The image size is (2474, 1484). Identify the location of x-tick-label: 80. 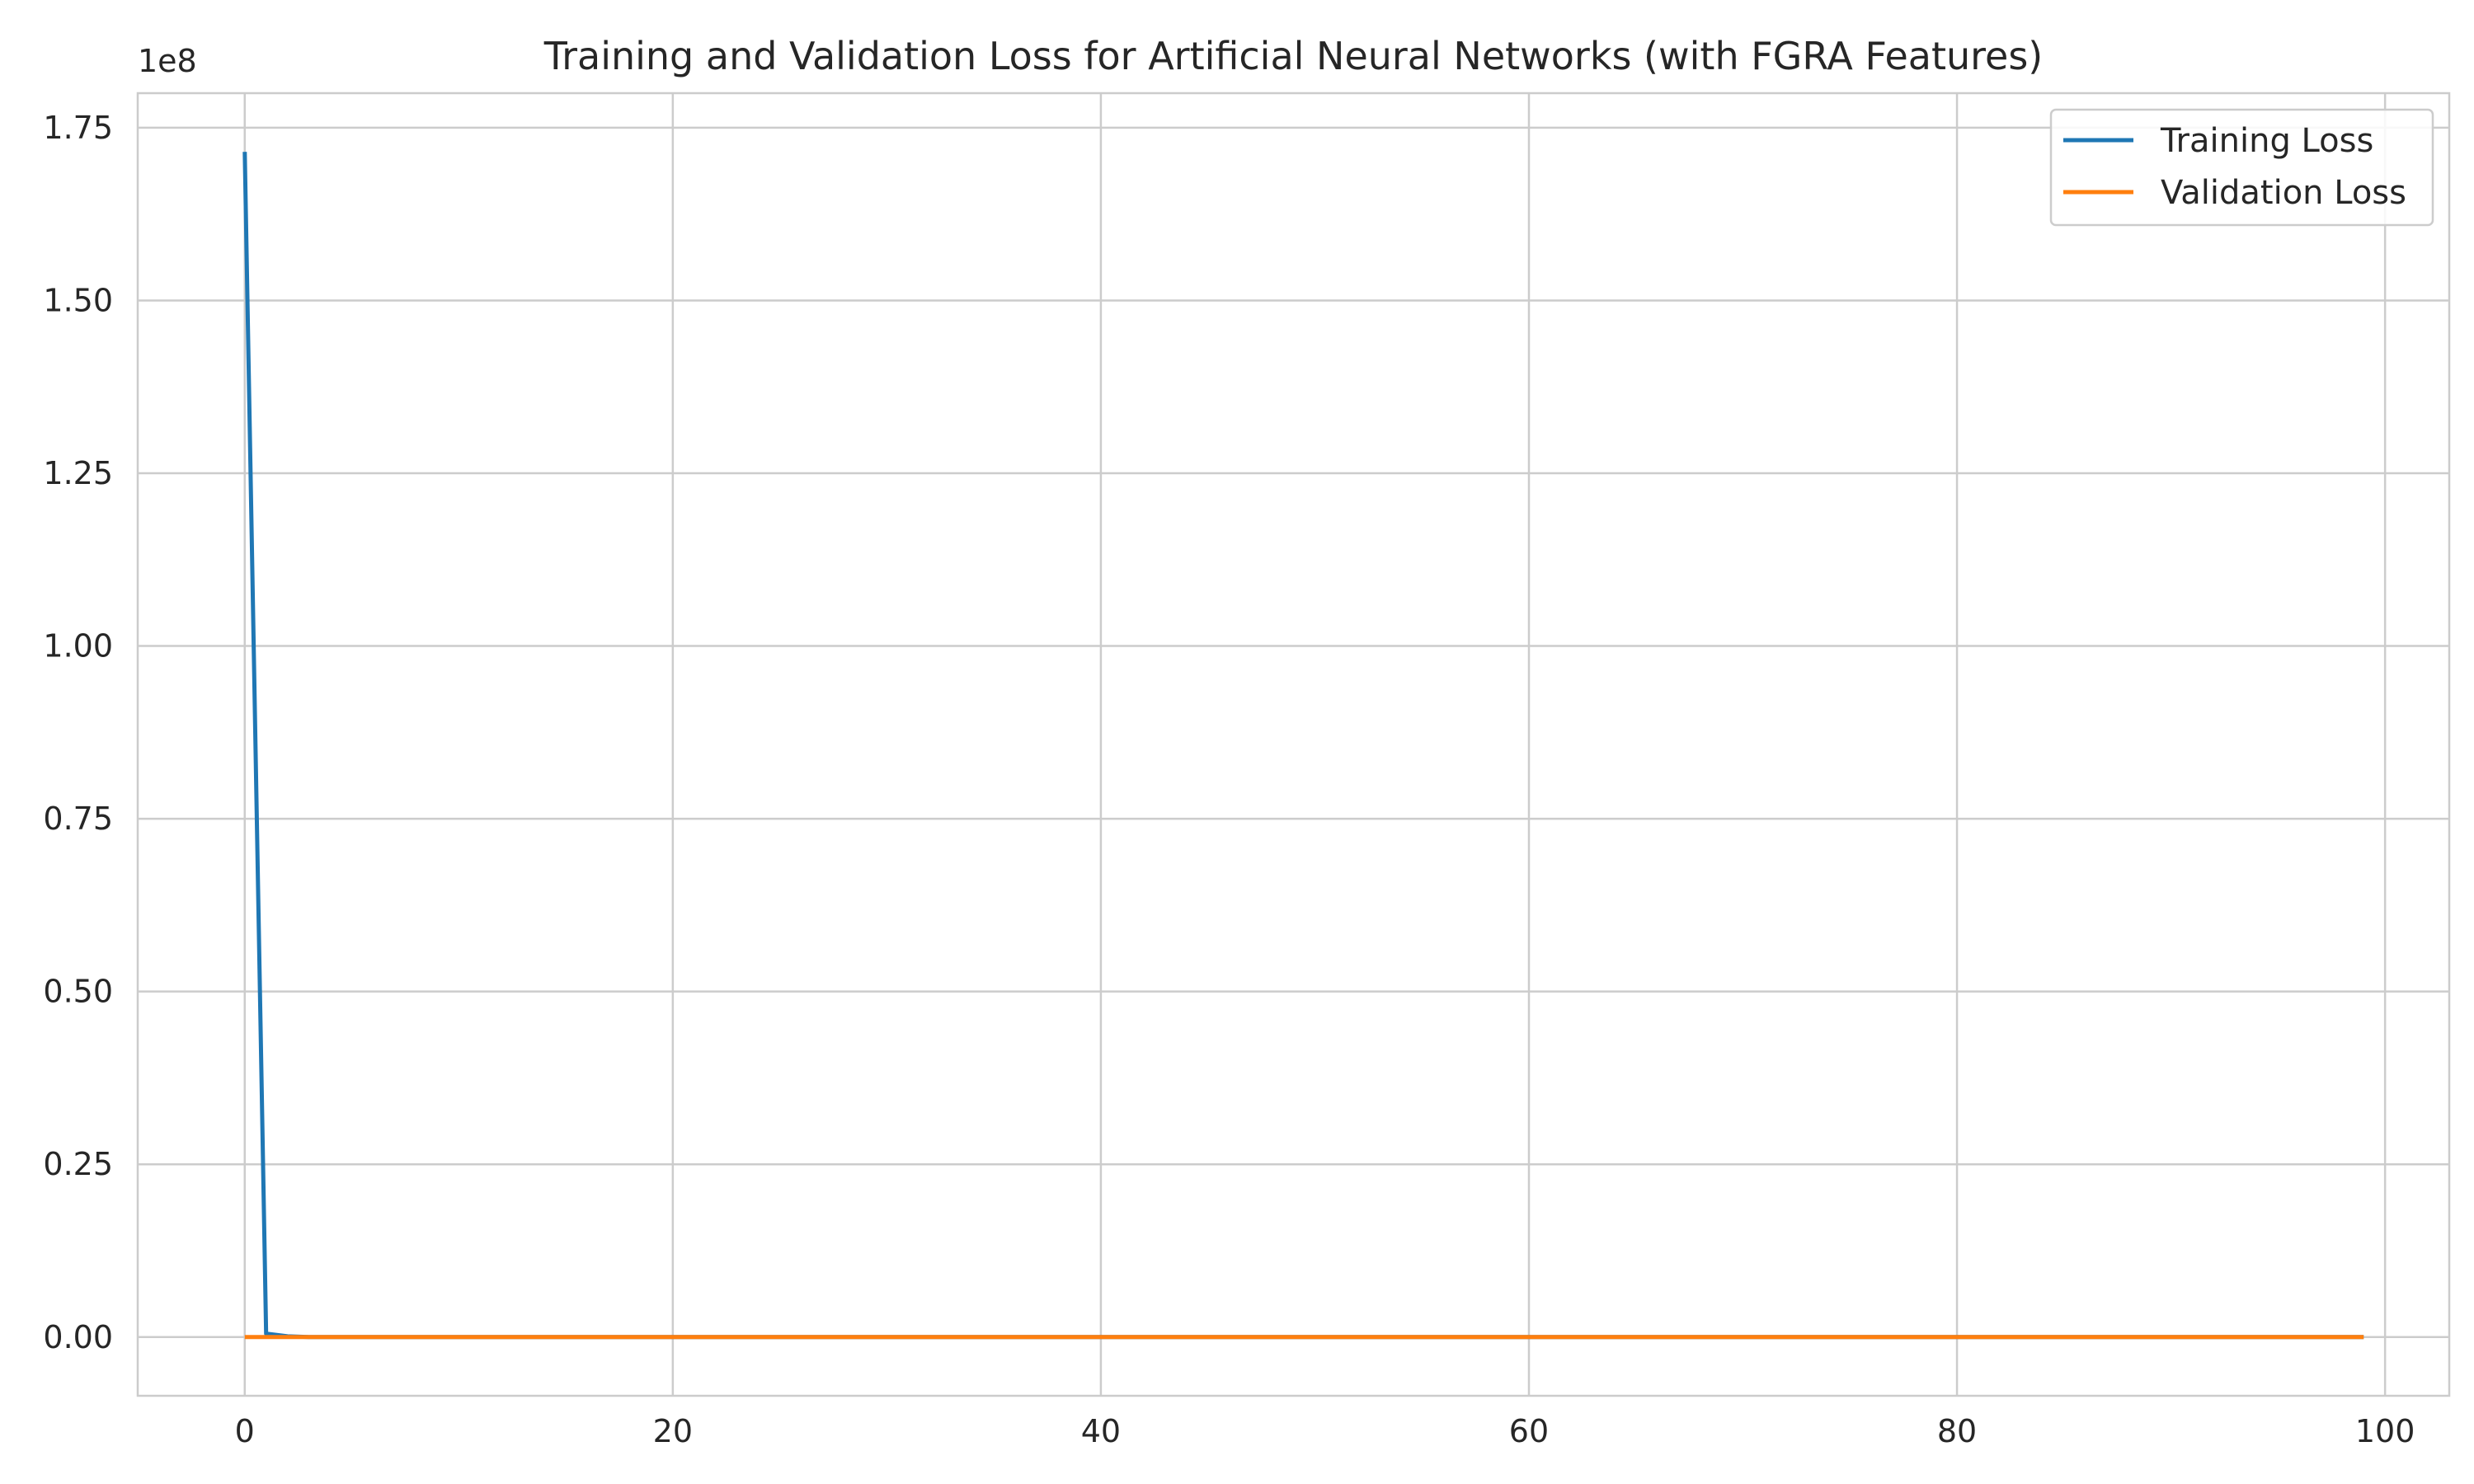
(1957, 1431).